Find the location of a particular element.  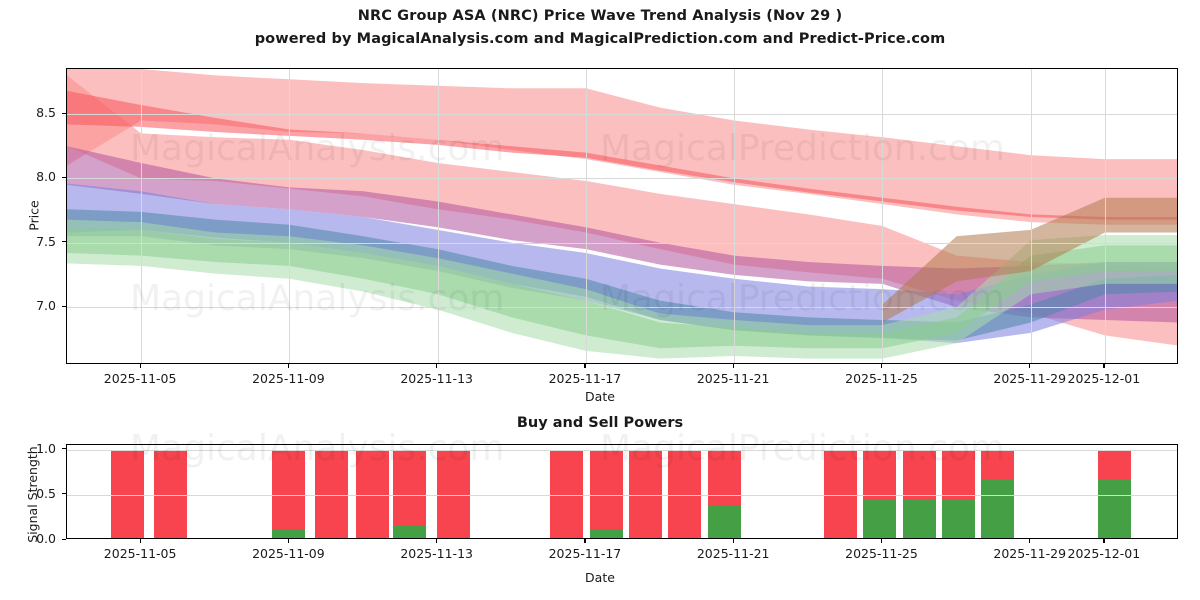

signal-x-tick-label: 2025-11-09 is located at coordinates (288, 553).